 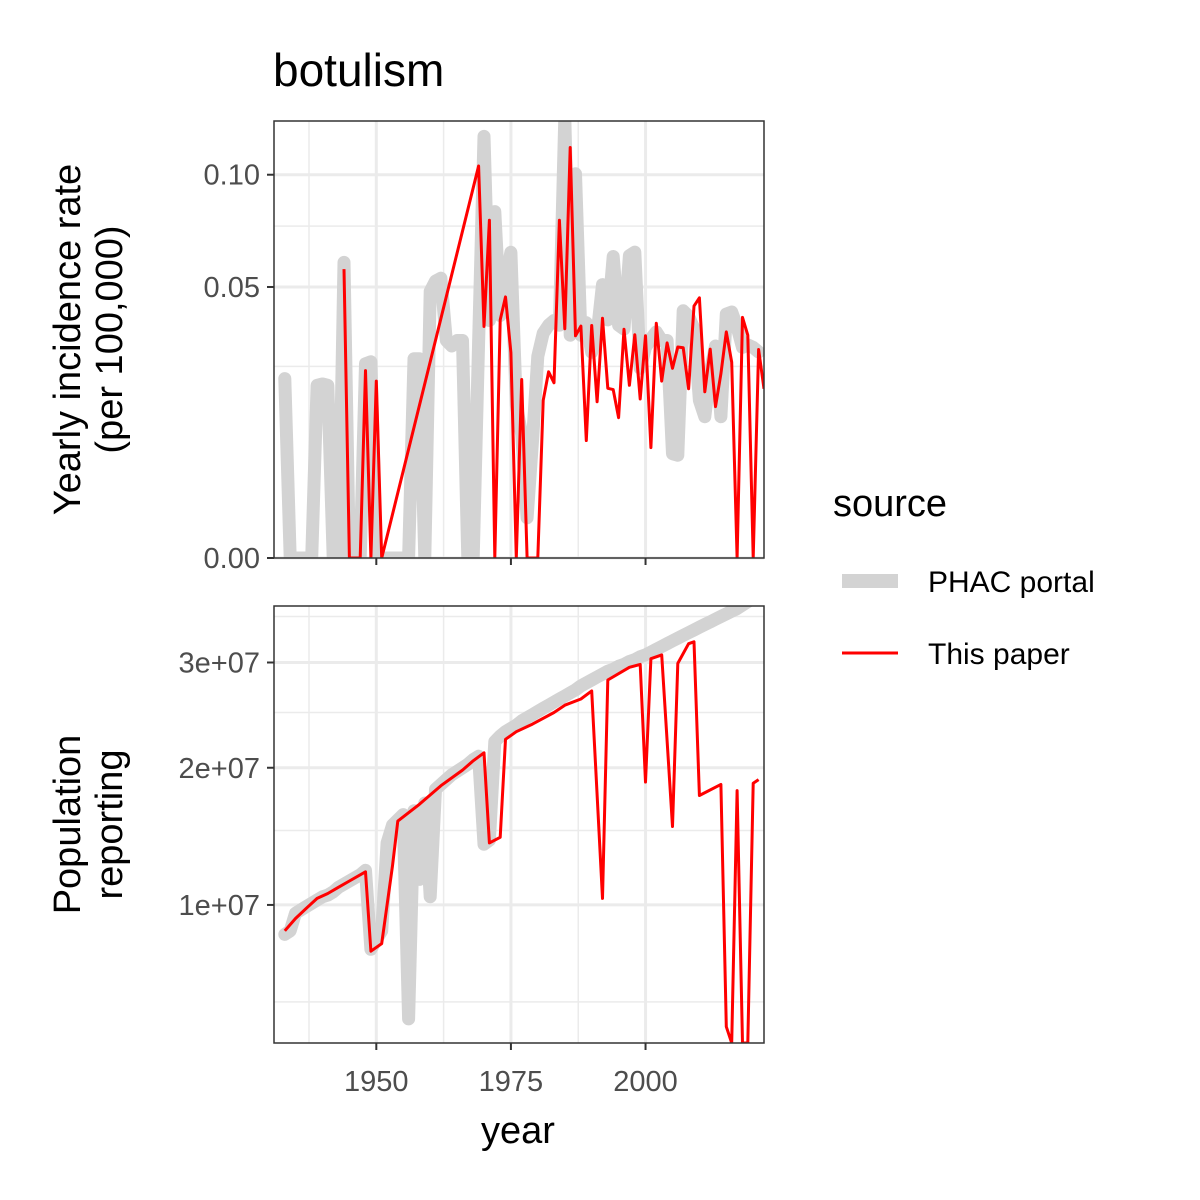 What do you see at coordinates (999, 654) in the screenshot?
I see `legend-label-this-paper: This paper` at bounding box center [999, 654].